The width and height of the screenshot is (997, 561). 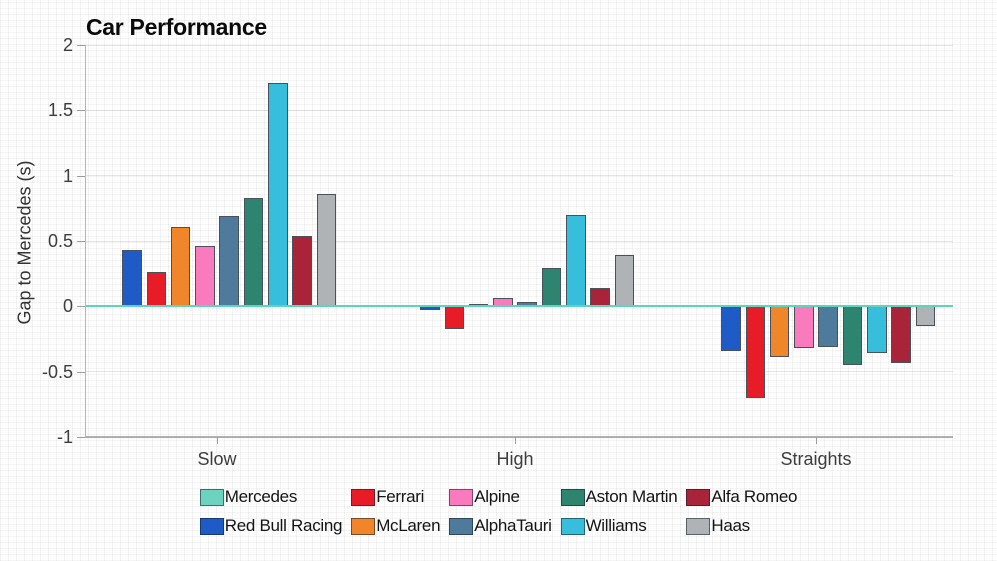 I want to click on x-tick-mark-straights, so click(x=816, y=440).